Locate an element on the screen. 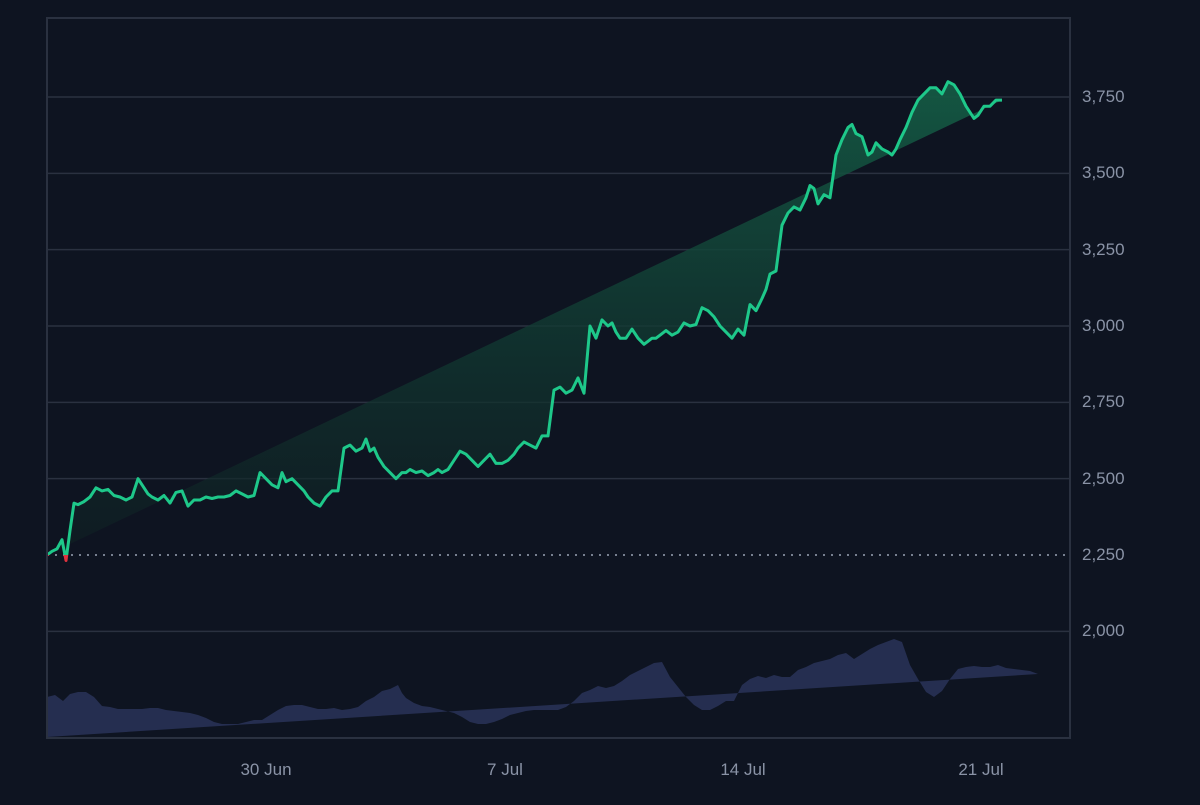  y-tick-label: 3,750 is located at coordinates (1103, 96).